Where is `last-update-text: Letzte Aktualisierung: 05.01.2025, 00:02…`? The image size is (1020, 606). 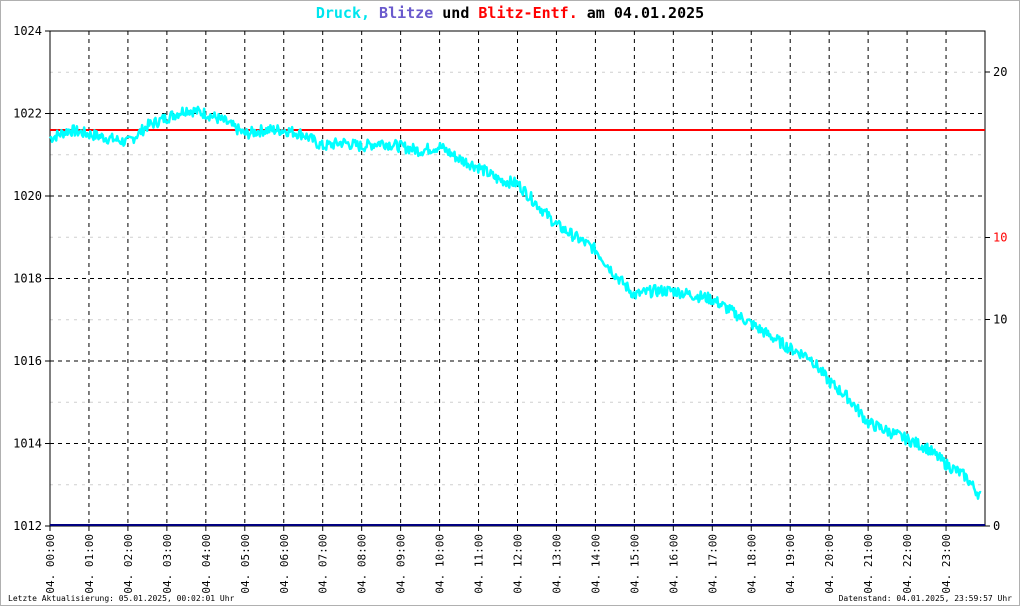 last-update-text: Letzte Aktualisierung: 05.01.2025, 00:02… is located at coordinates (121, 598).